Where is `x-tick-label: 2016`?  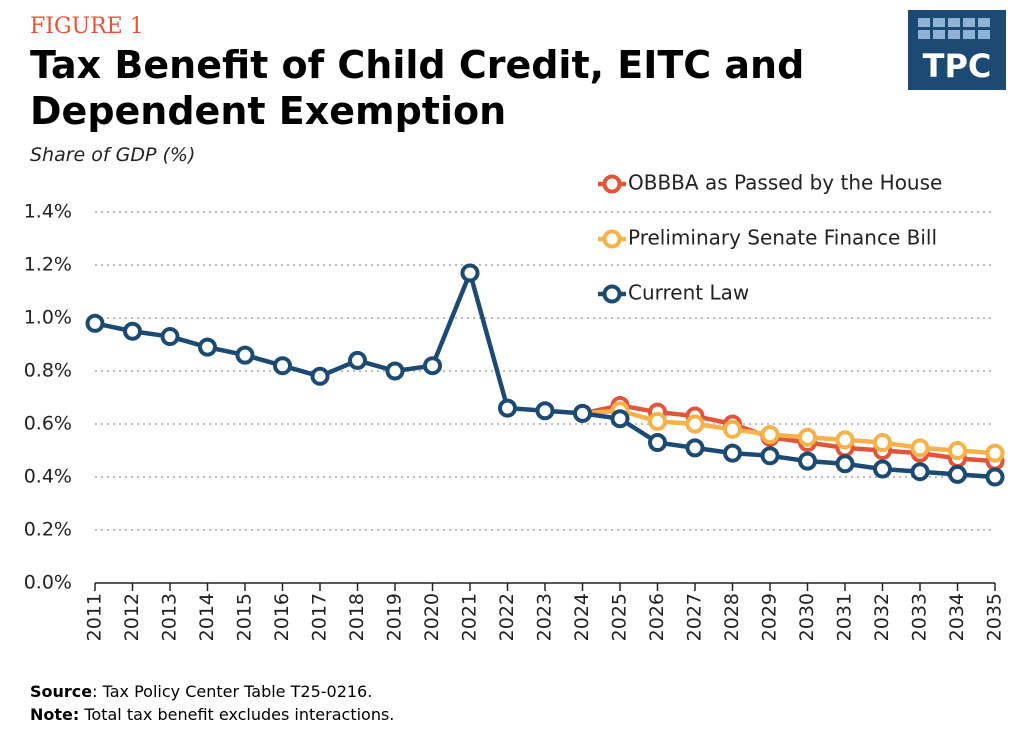
x-tick-label: 2016 is located at coordinates (282, 617).